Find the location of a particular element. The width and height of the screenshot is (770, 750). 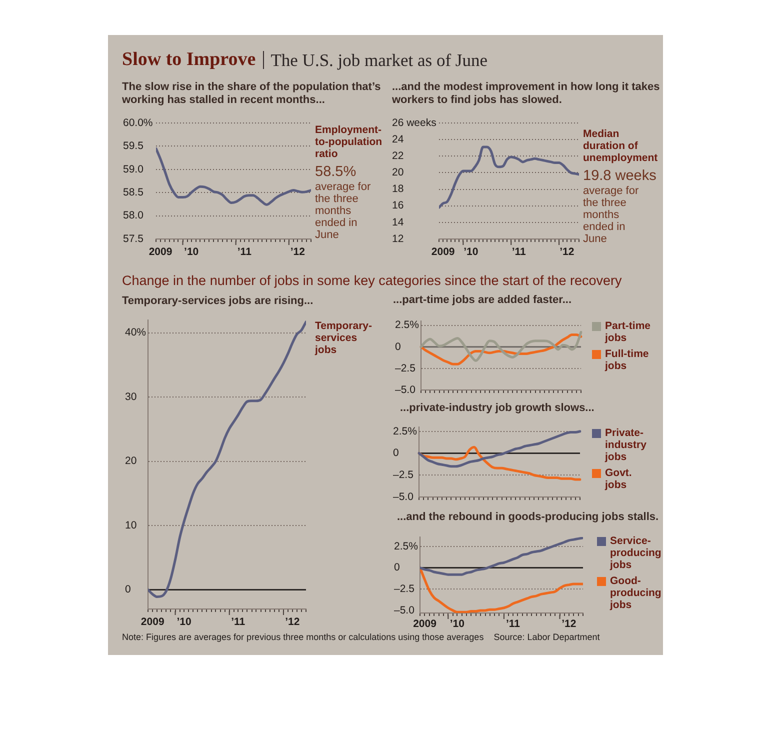

text: The U.S. job market as of June is located at coordinates (379, 60).